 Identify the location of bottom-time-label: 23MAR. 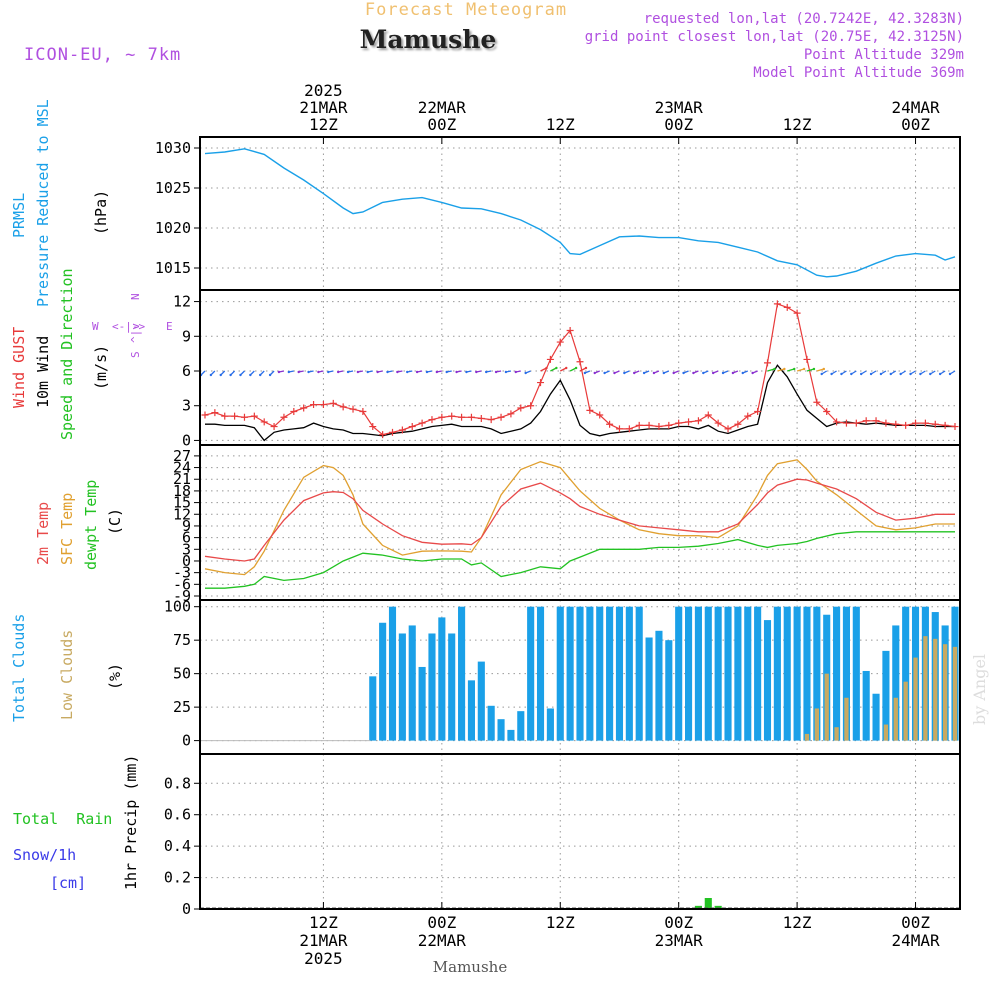
(679, 940).